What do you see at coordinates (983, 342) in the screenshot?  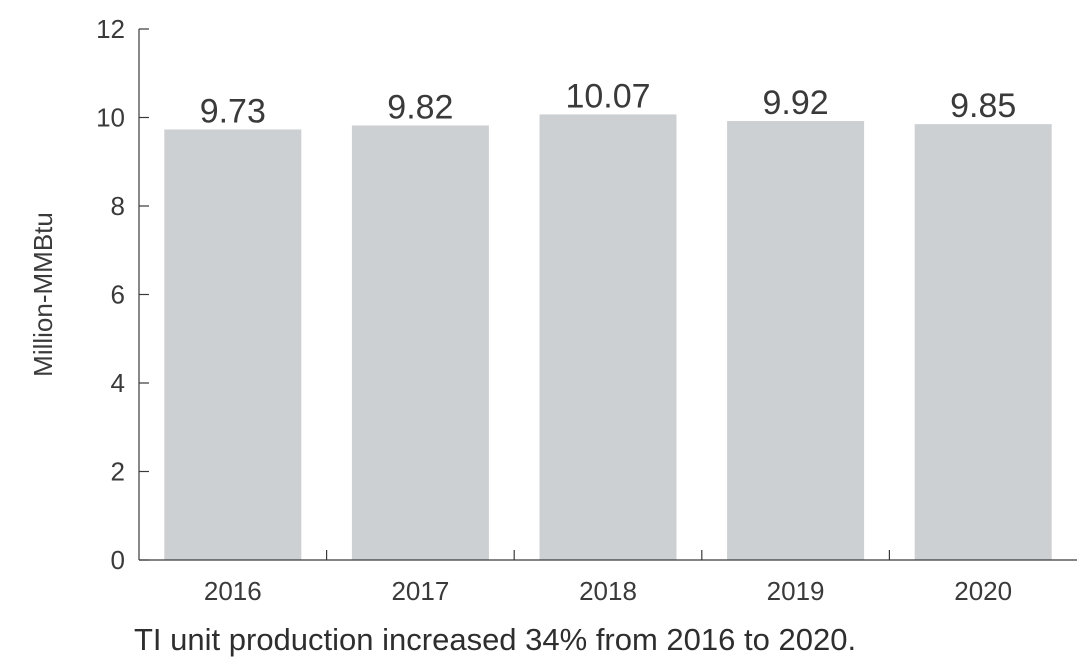 I see `bar-2020` at bounding box center [983, 342].